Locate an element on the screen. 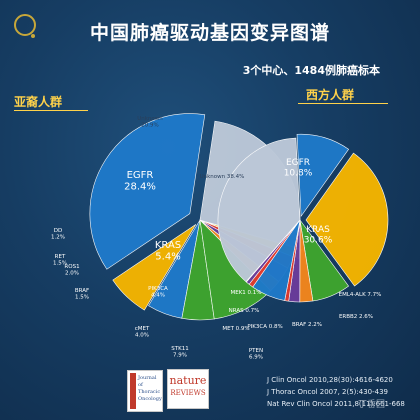  nature-reviews-logo: nature REVIEWS is located at coordinates (188, 389).